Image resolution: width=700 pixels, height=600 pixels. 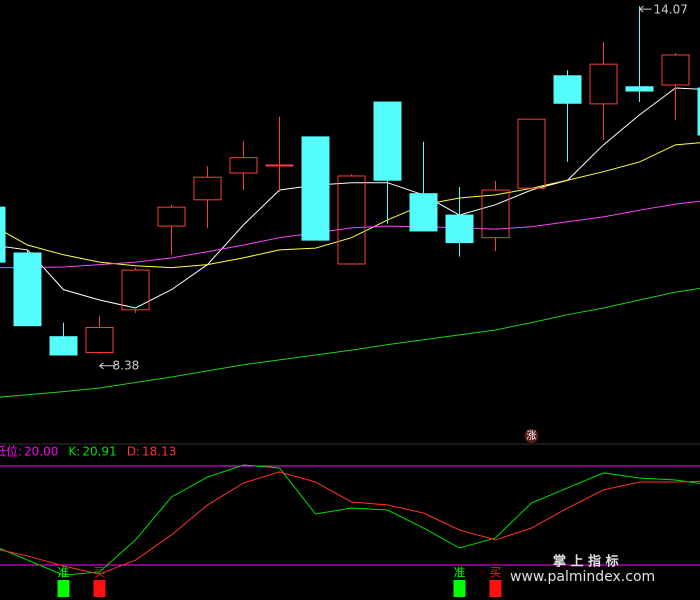 I want to click on line, so click(x=350, y=234).